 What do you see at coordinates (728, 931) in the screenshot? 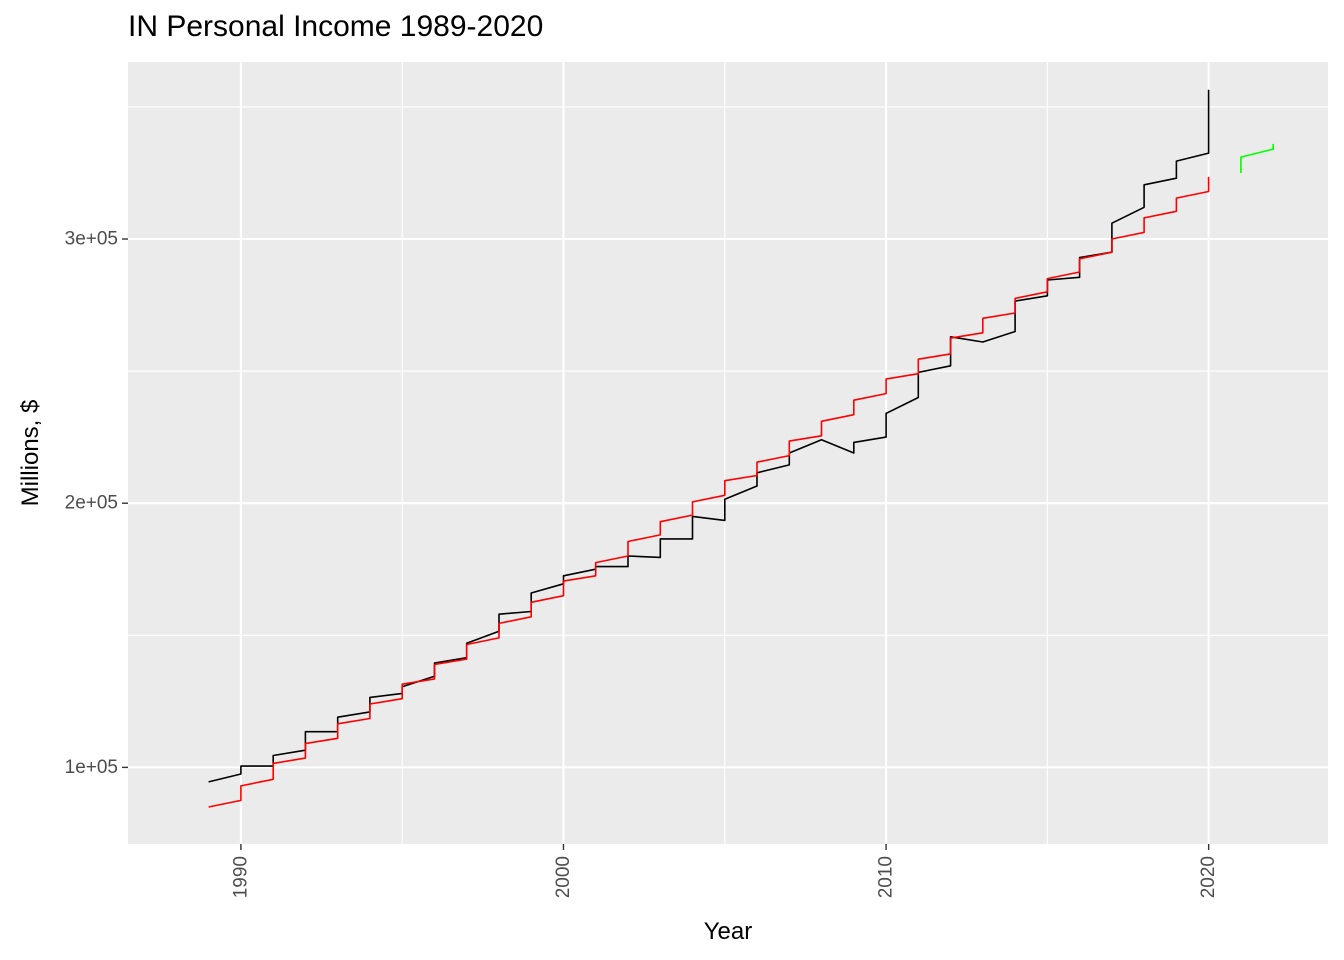
I see `x-axis-title: Year` at bounding box center [728, 931].